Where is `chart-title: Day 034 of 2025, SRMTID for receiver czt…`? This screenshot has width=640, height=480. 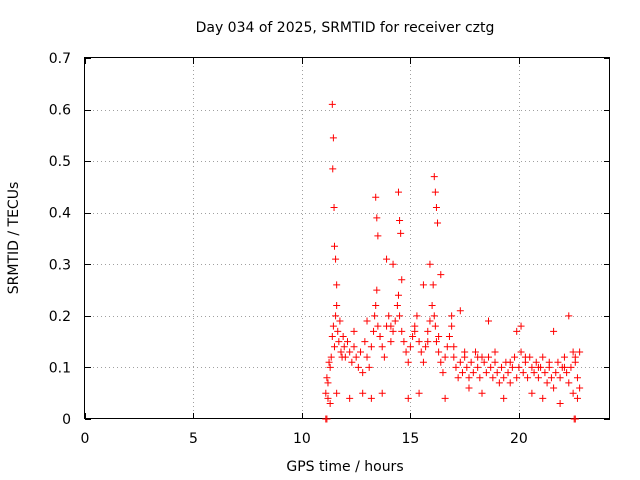
chart-title: Day 034 of 2025, SRMTID for receiver czt… is located at coordinates (345, 28).